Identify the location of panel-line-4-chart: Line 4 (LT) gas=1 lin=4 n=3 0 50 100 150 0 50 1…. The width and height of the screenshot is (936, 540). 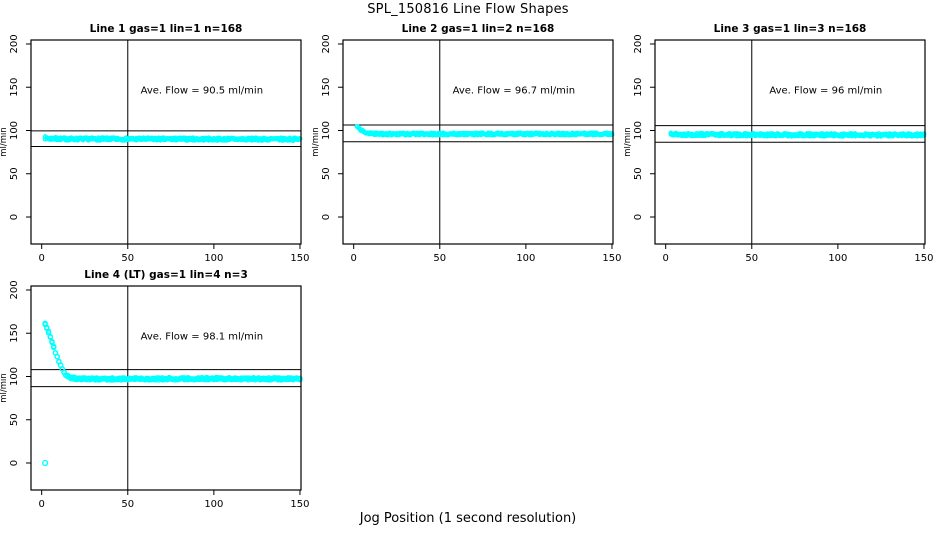
(155, 389).